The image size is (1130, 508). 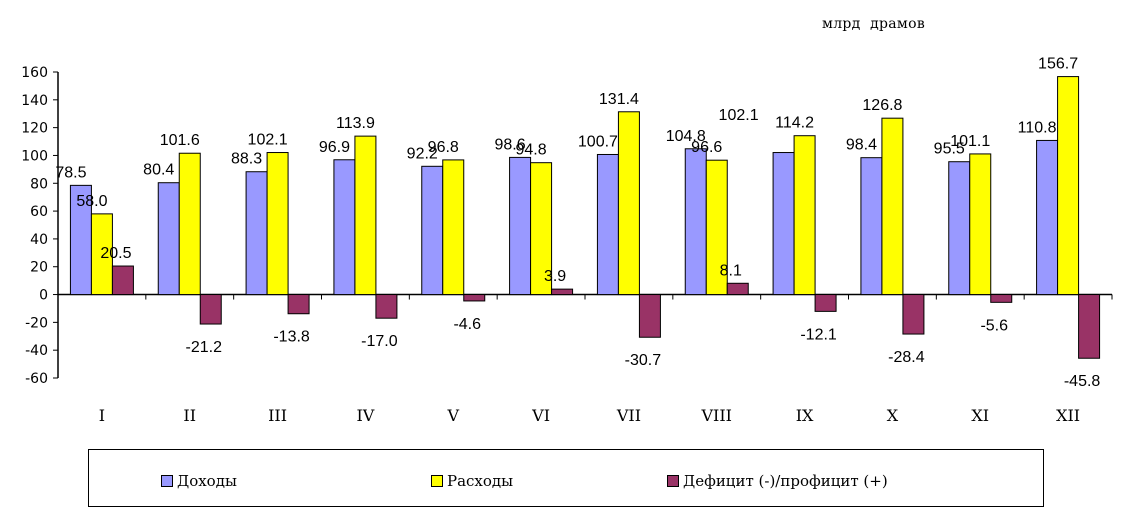 I want to click on legend-label-income: Доходы, so click(x=207, y=481).